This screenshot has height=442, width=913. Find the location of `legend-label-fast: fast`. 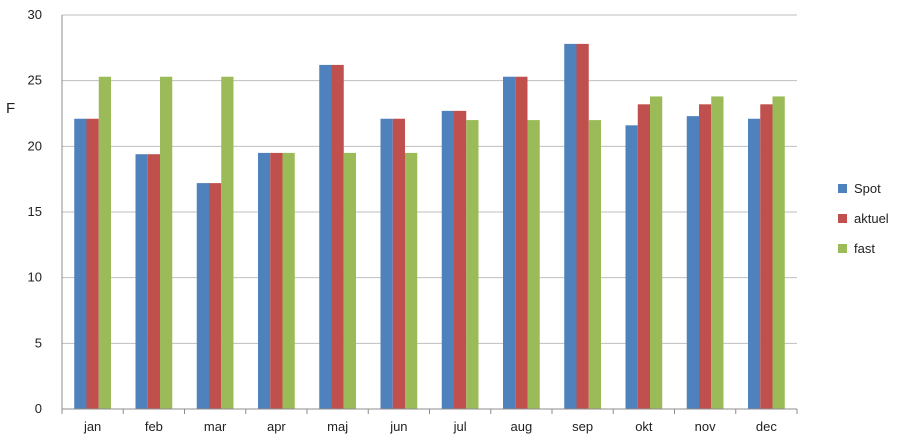

legend-label-fast: fast is located at coordinates (864, 248).